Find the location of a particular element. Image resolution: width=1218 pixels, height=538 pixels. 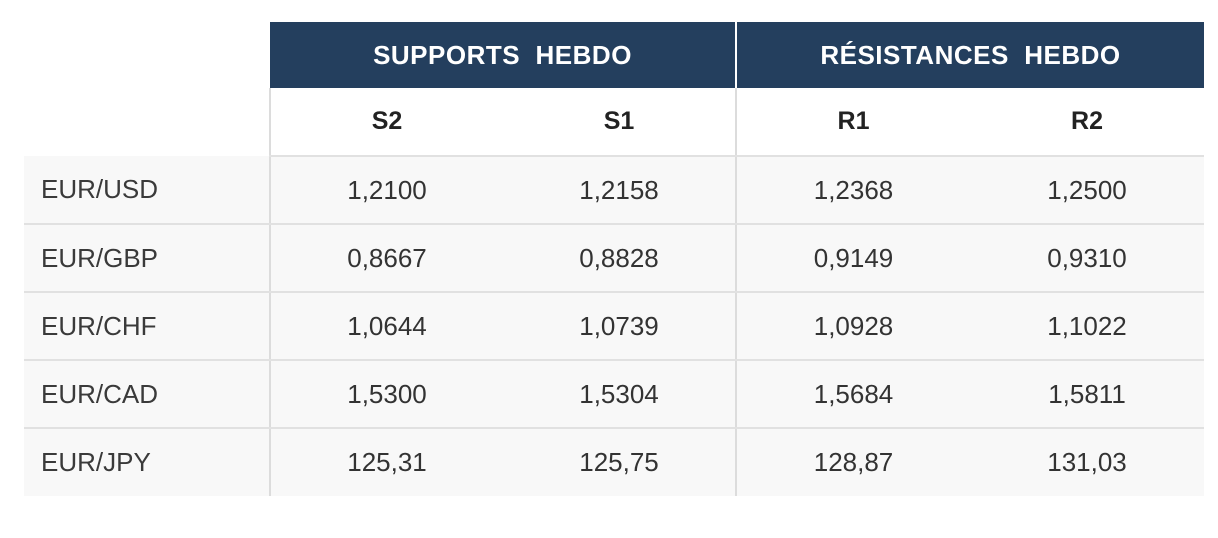

value-s2: 0,8667 is located at coordinates (386, 258).